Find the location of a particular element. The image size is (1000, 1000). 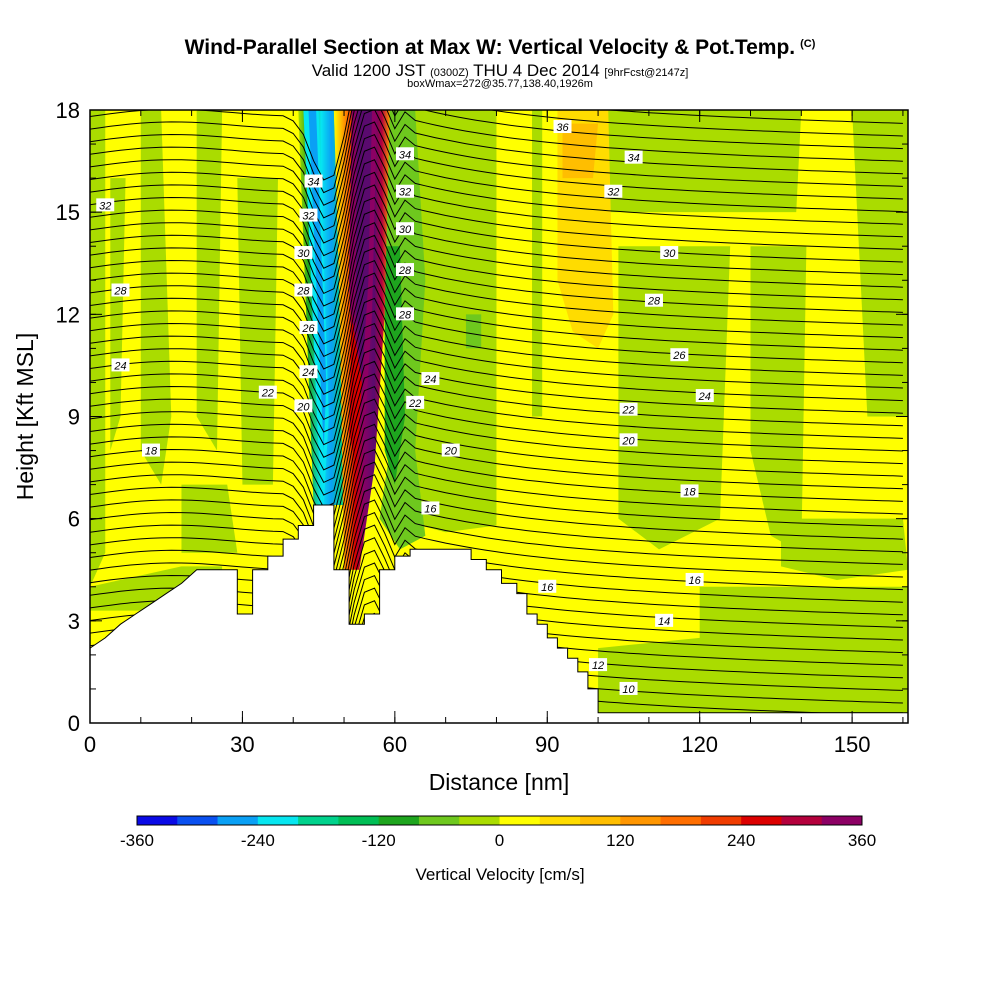

y-tick-label: 18 is located at coordinates (68, 110).